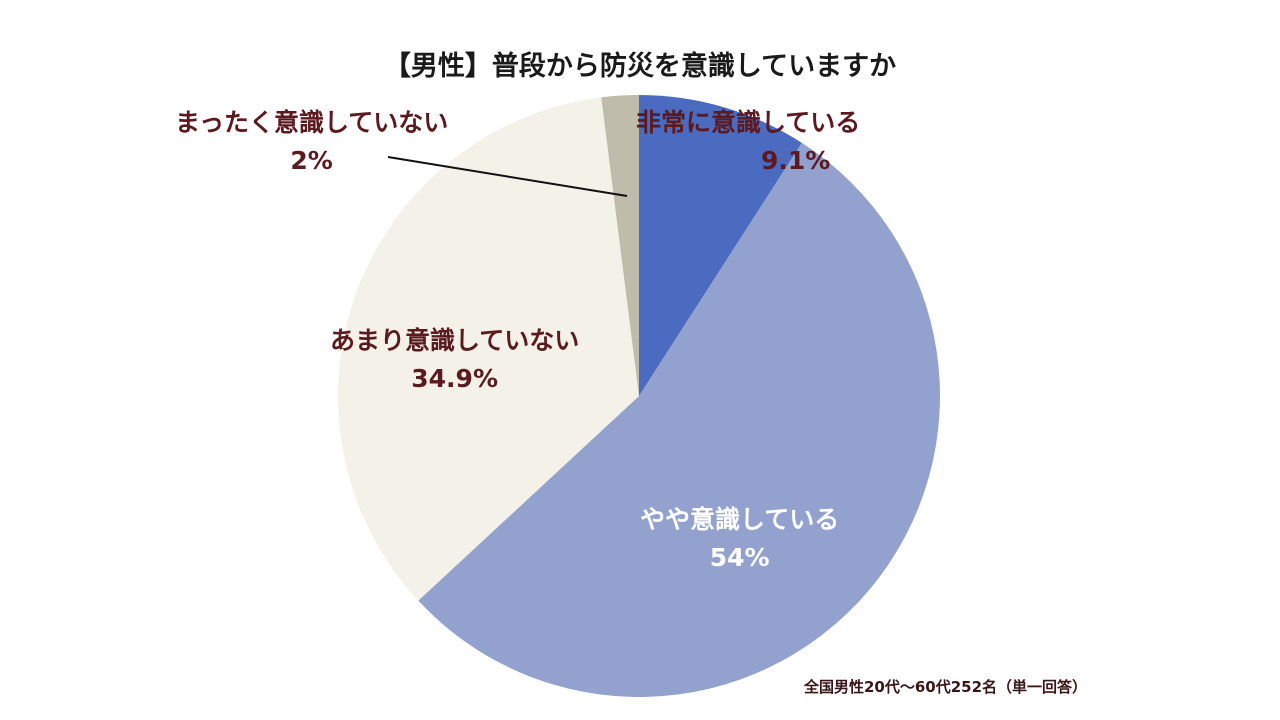 The height and width of the screenshot is (720, 1280). Describe the element at coordinates (311, 160) in the screenshot. I see `slice-value: 2%` at that location.